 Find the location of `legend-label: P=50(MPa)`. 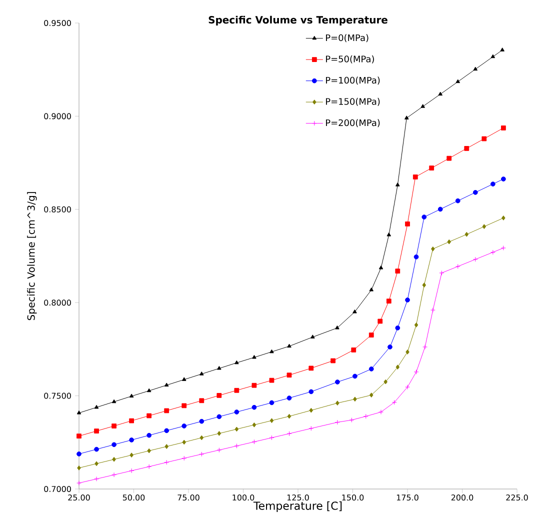

legend-label: P=50(MPa) is located at coordinates (350, 59).